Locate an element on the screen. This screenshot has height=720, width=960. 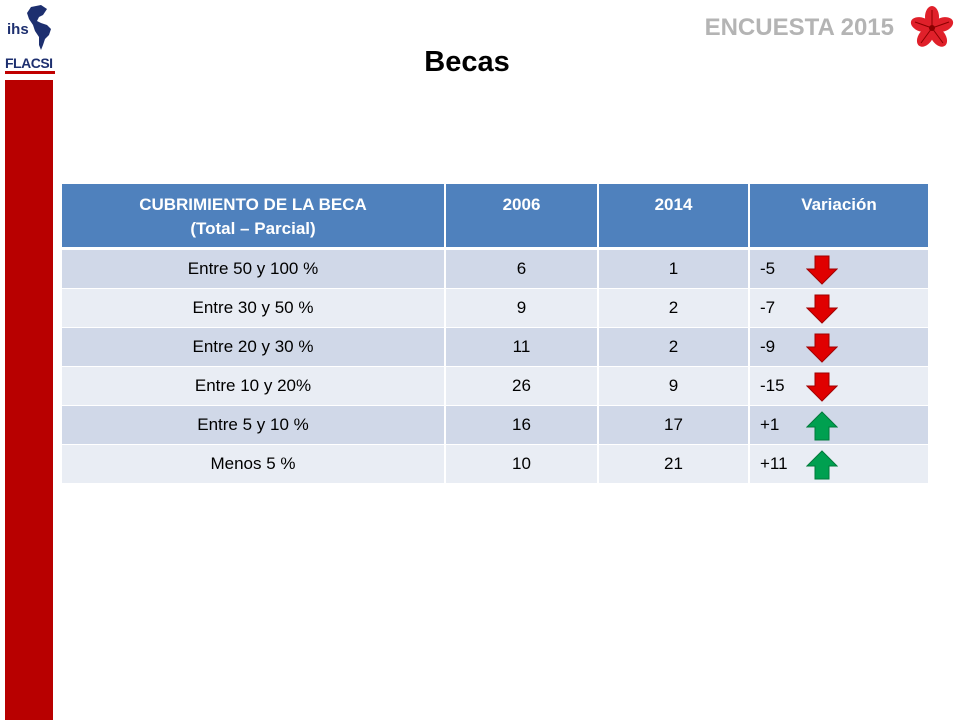
row-label: Entre 20 y 30 % is located at coordinates (253, 346).